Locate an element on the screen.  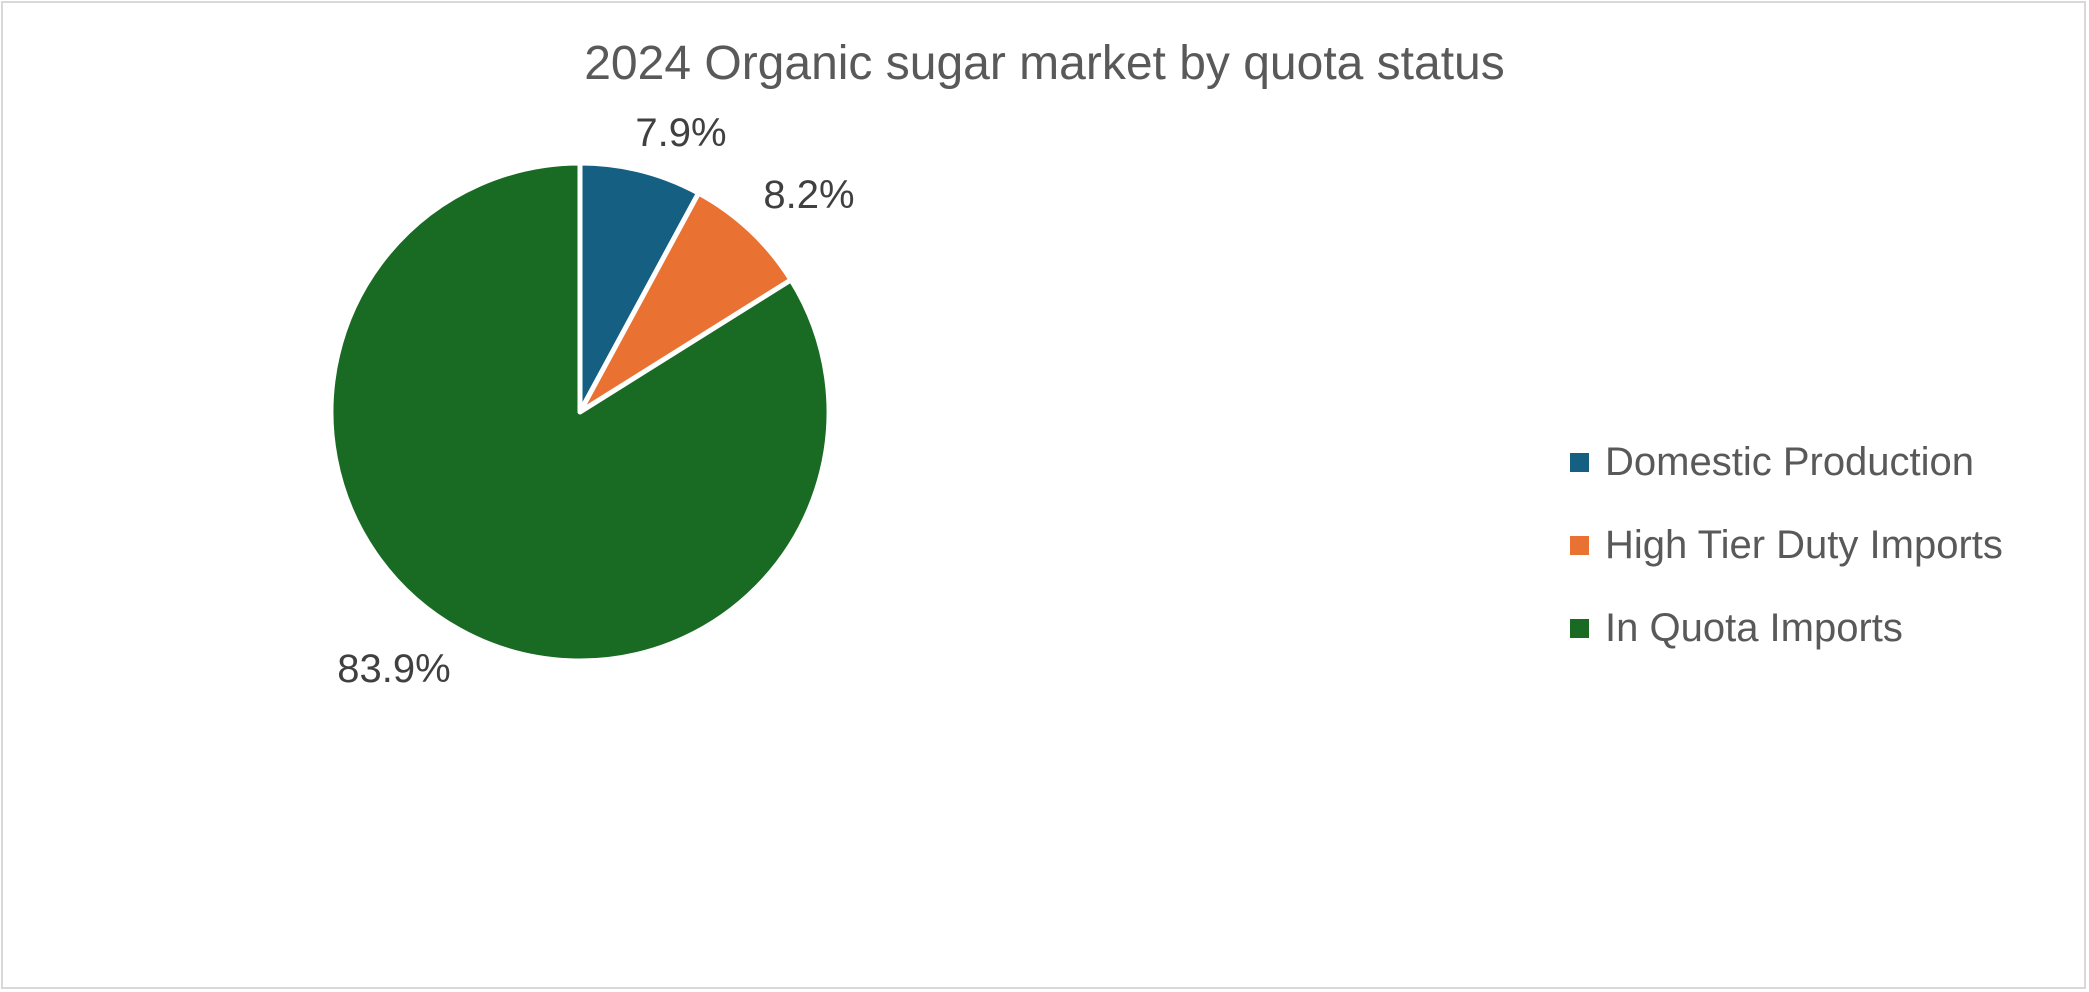
pie-slice-in-quota-imports is located at coordinates (580, 412).